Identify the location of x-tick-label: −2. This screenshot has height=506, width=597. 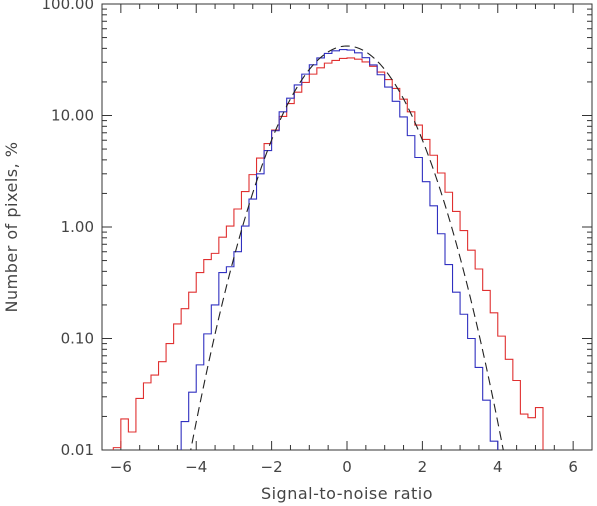
(272, 467).